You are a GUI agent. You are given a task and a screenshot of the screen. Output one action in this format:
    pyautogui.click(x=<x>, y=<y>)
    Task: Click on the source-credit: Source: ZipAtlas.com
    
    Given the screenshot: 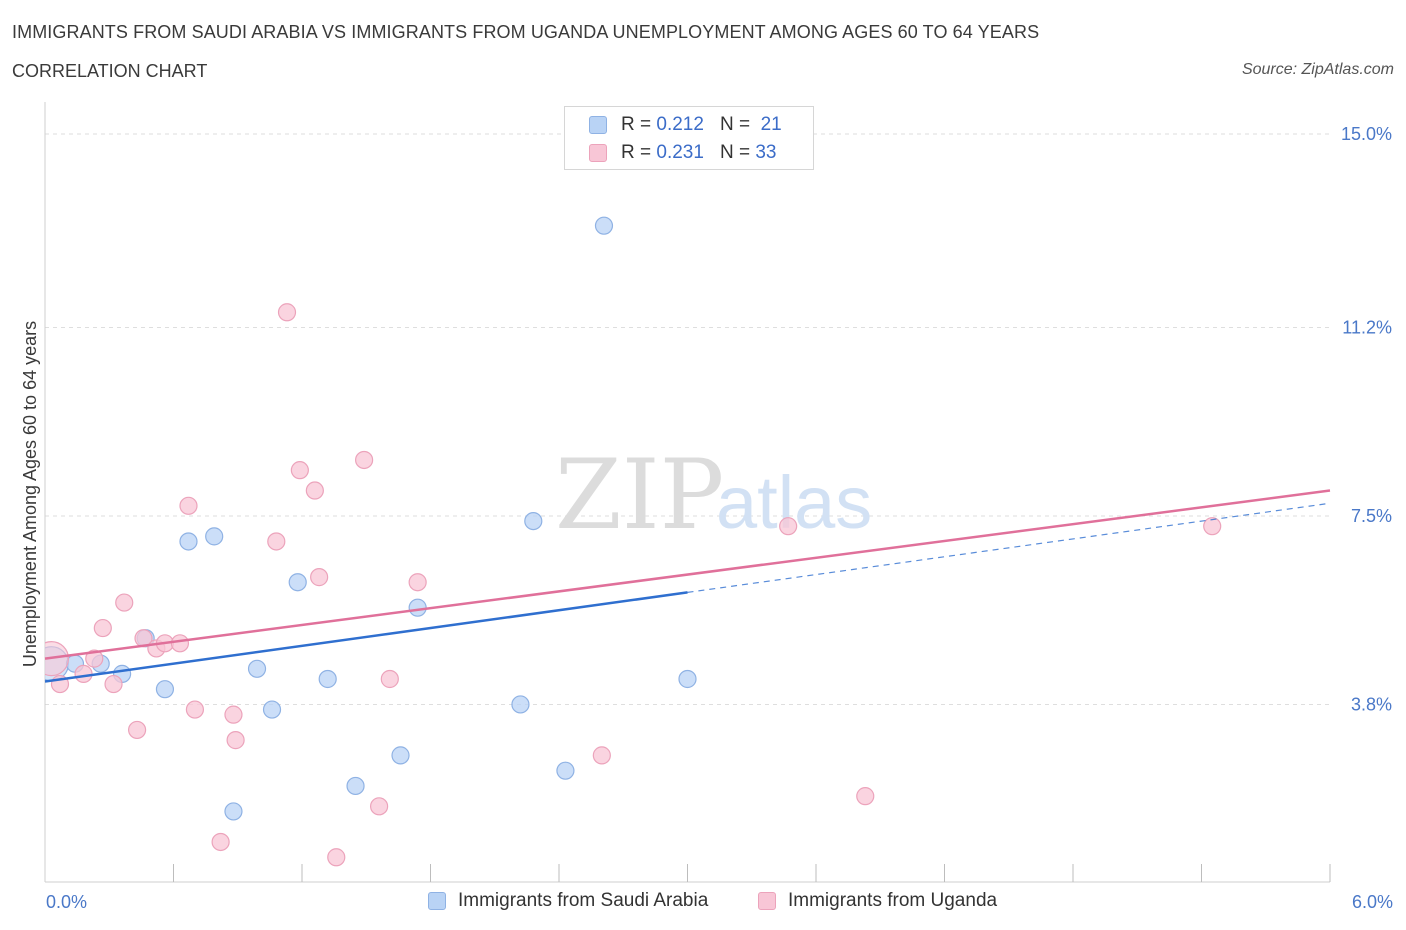 What is the action you would take?
    pyautogui.click(x=1317, y=69)
    